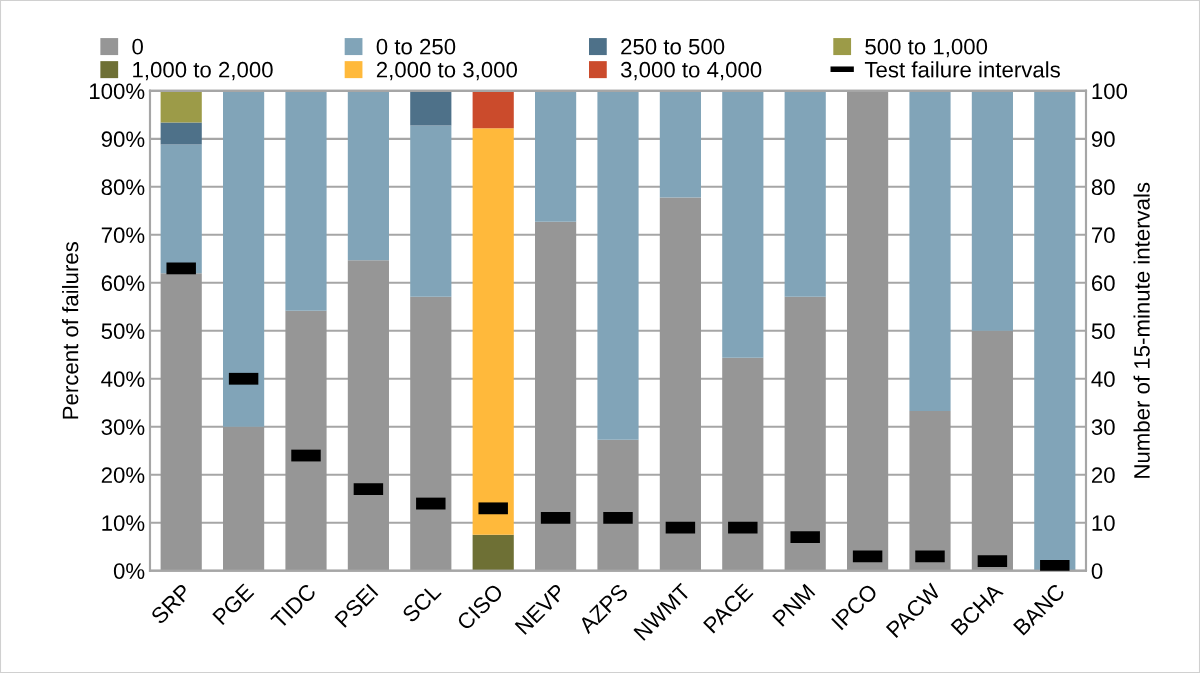 The width and height of the screenshot is (1200, 673). I want to click on y-tick-label: 50%, so click(123, 331).